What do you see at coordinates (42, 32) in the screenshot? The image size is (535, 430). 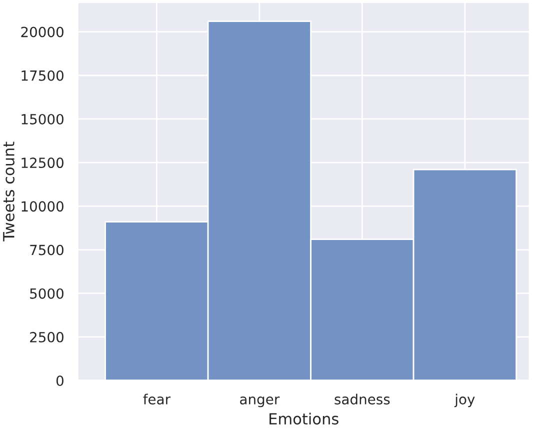 I see `y-tick-label: 20000` at bounding box center [42, 32].